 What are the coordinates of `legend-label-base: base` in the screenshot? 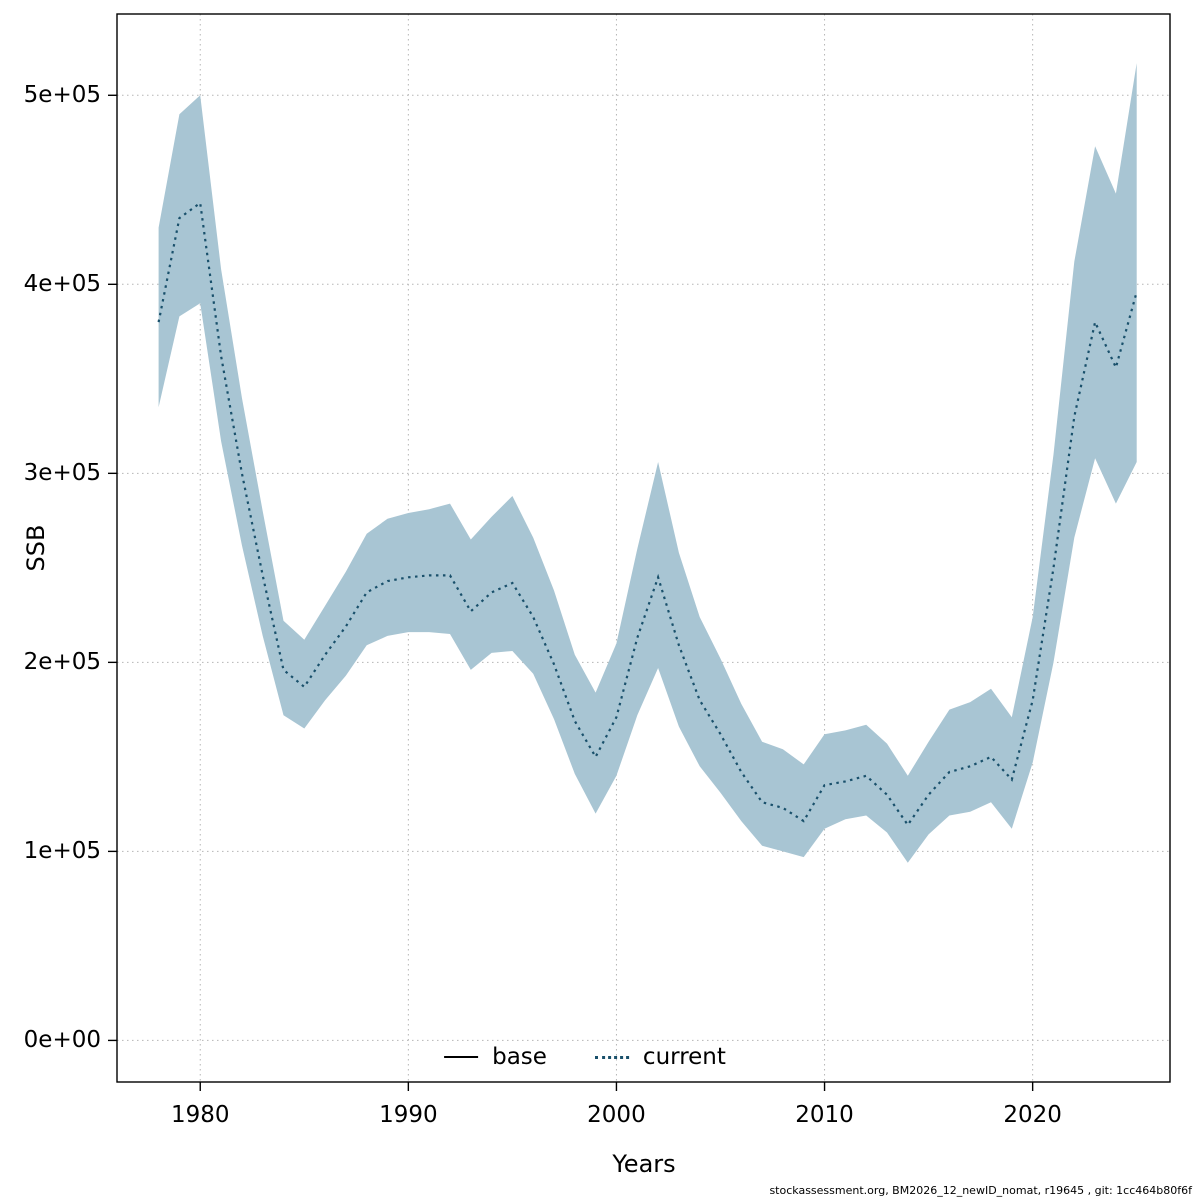 It's located at (519, 1057).